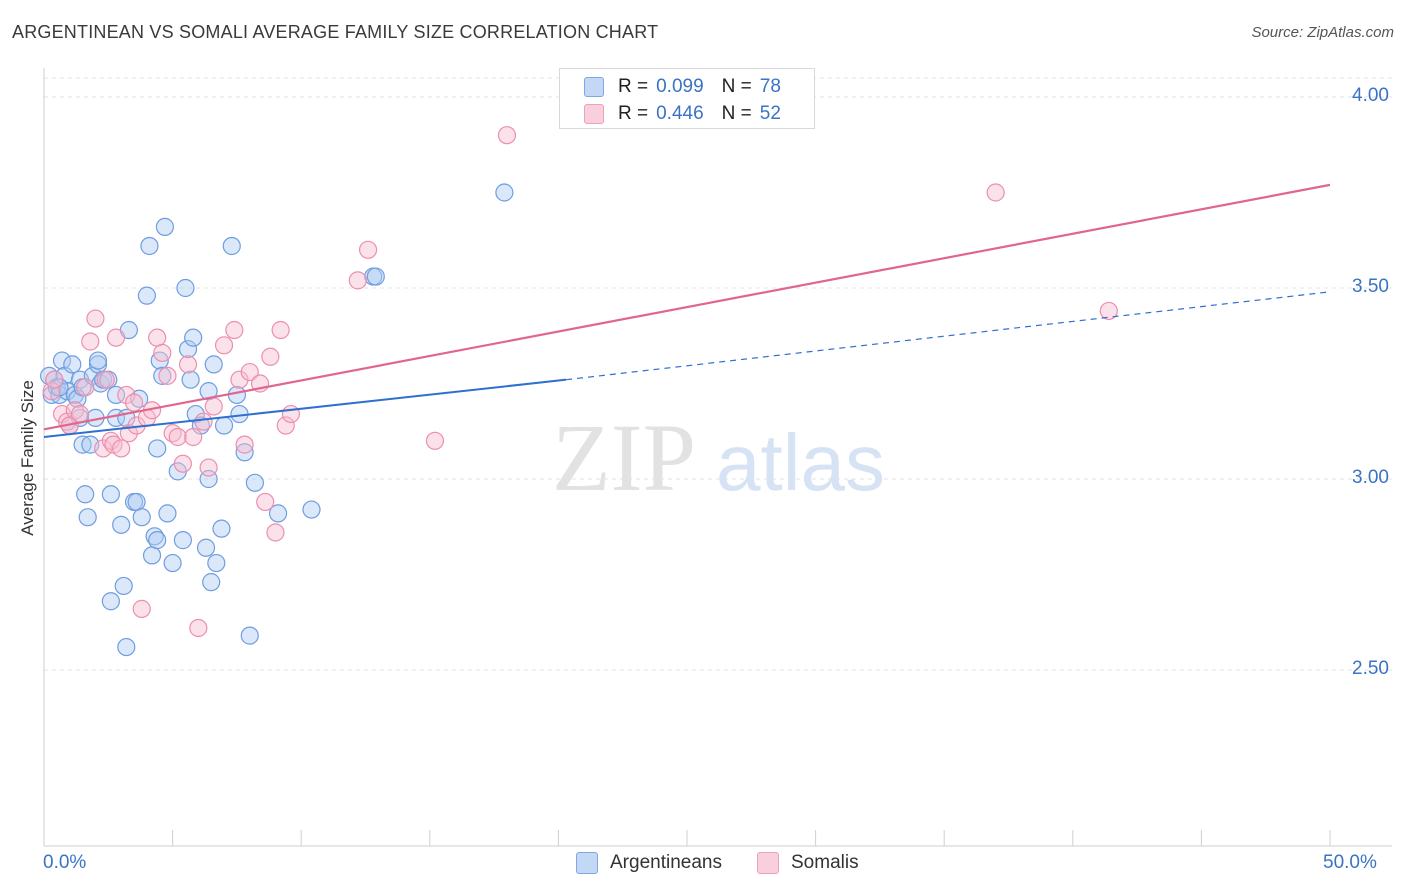  What do you see at coordinates (825, 862) in the screenshot?
I see `legend-label: Somalis` at bounding box center [825, 862].